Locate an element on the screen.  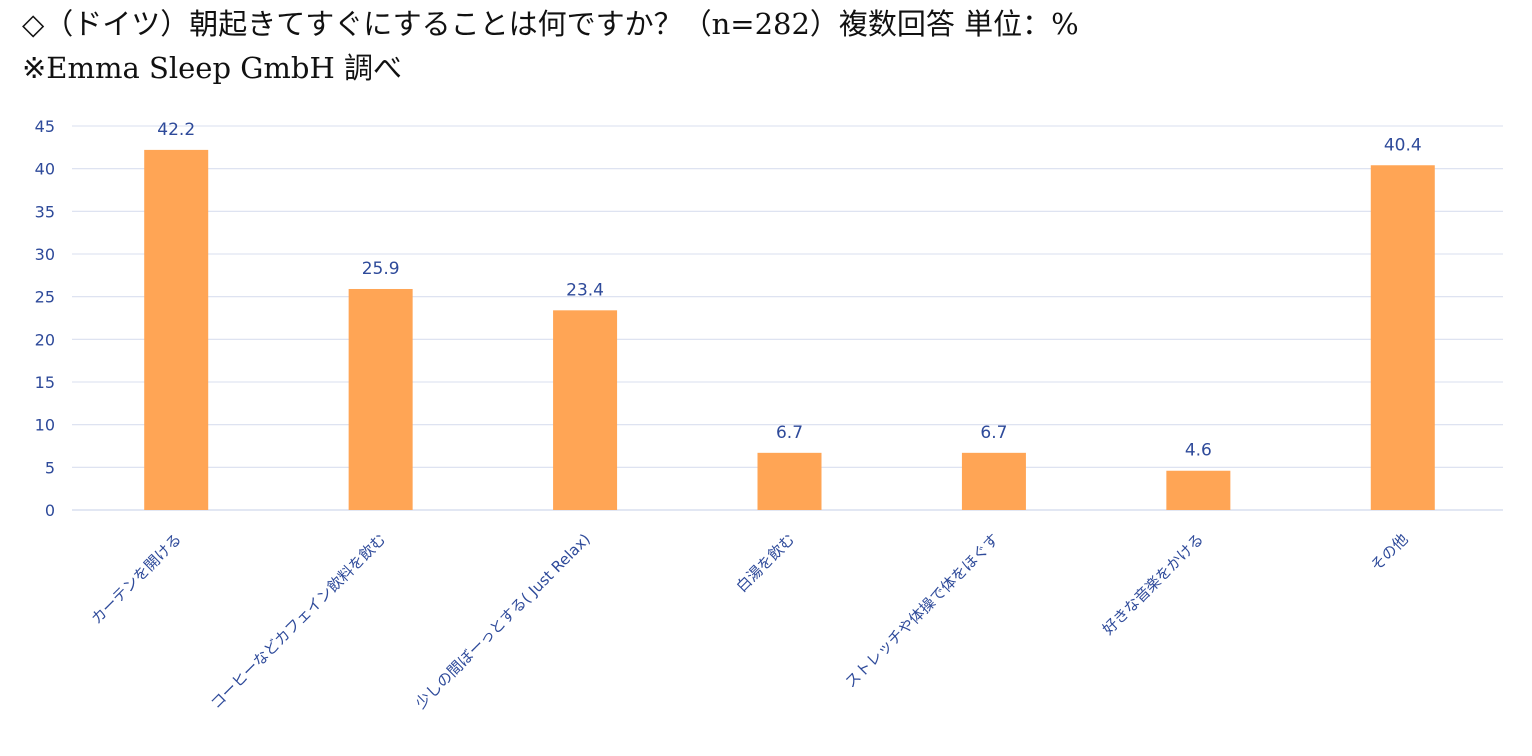
y-tick-label: 0 is located at coordinates (50, 510).